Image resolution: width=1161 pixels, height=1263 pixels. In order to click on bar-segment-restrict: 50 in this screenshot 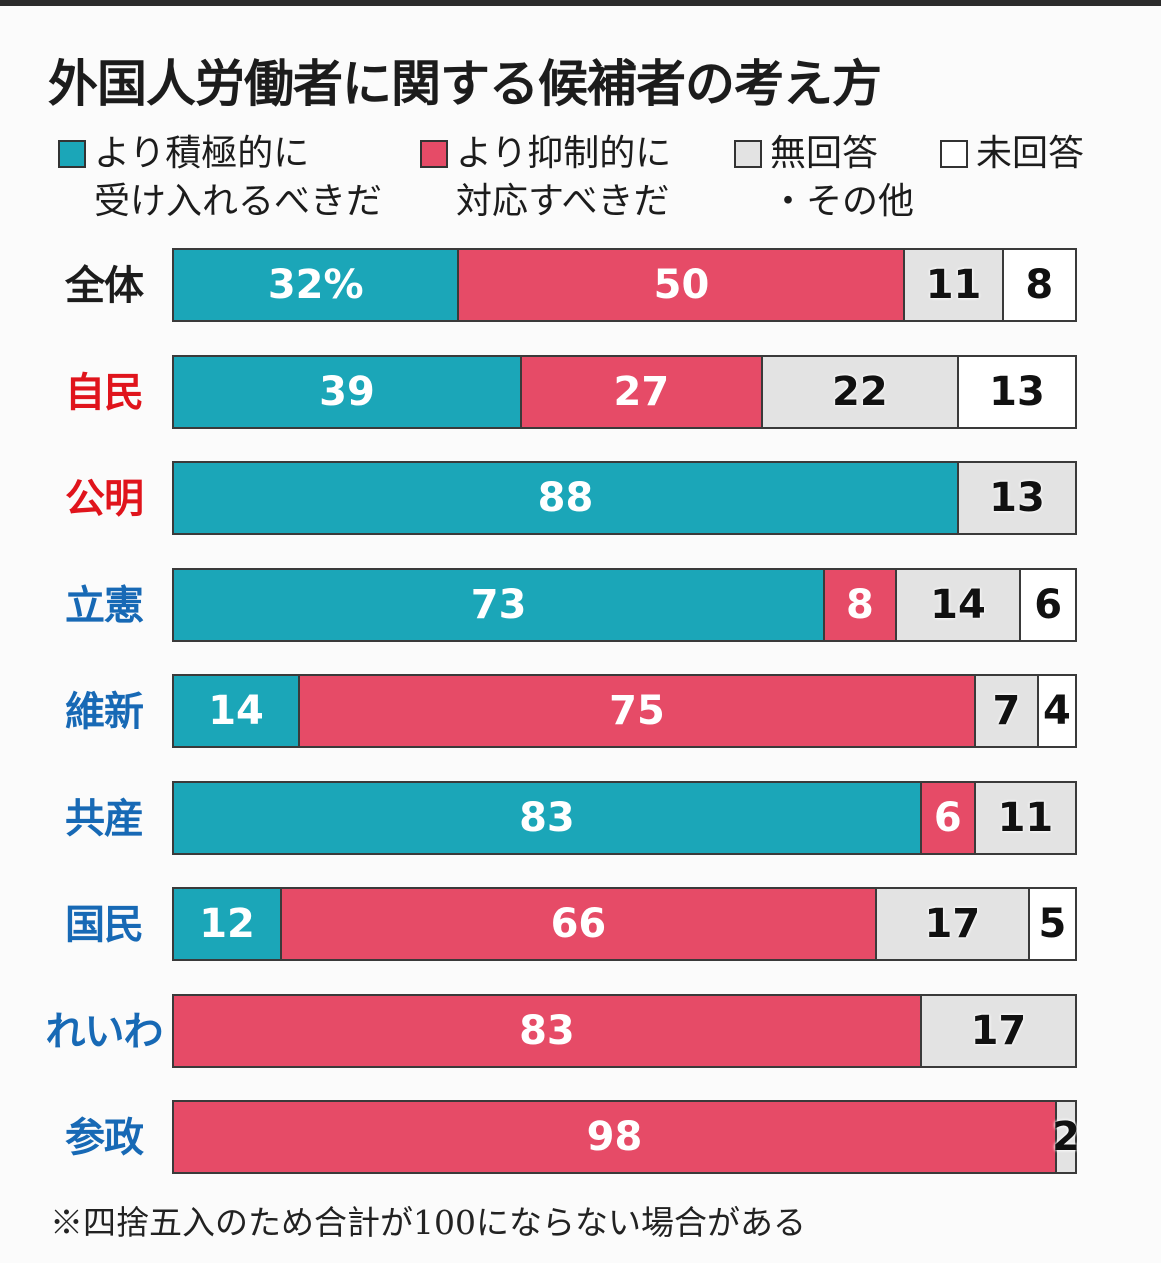, I will do `click(682, 285)`.